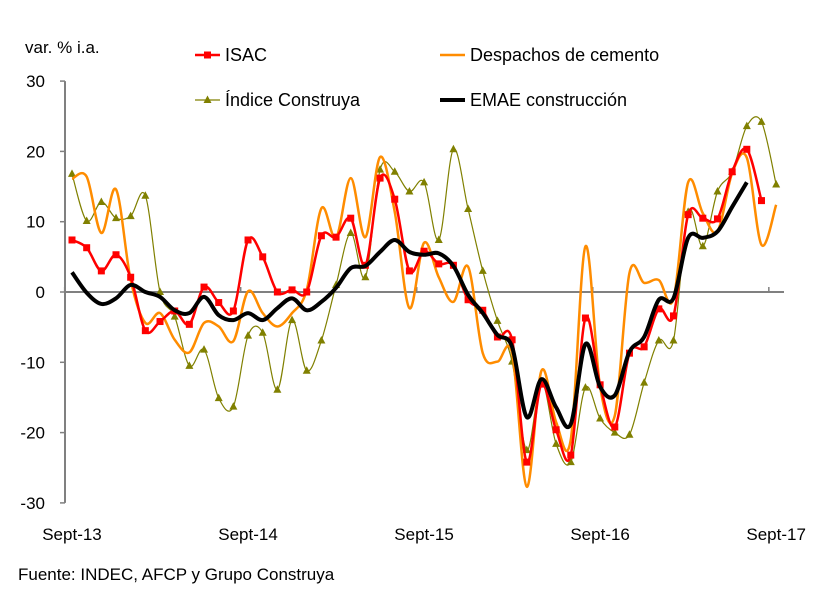 This screenshot has width=832, height=605. What do you see at coordinates (548, 100) in the screenshot?
I see `legend-label: EMAE construcción` at bounding box center [548, 100].